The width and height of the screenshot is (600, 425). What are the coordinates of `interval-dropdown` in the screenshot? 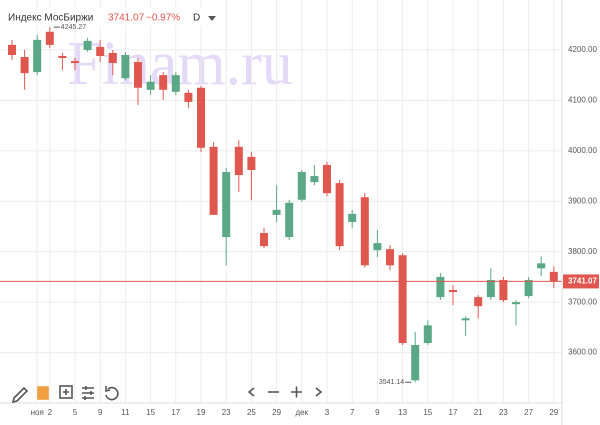 It's located at (212, 18).